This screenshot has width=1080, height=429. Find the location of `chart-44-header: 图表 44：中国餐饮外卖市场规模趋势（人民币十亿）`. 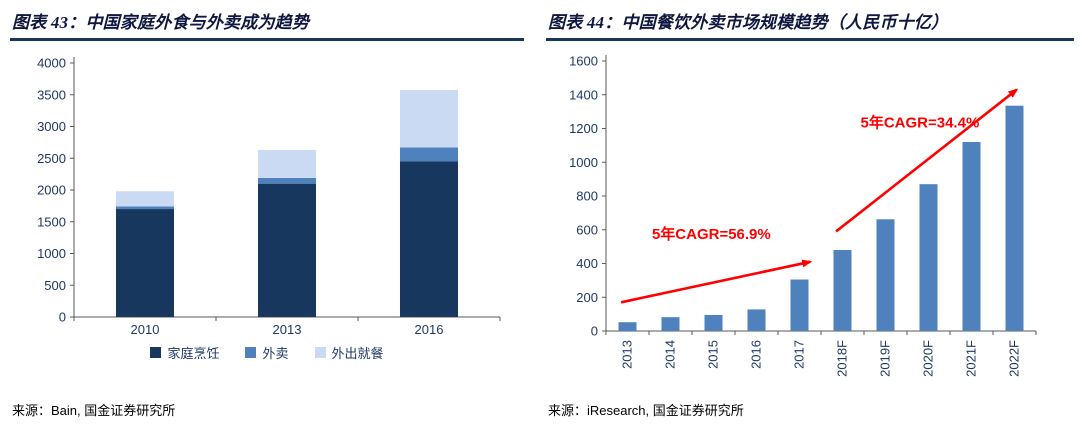

chart-44-header: 图表 44：中国餐饮外卖市场规模趋势（人民币十亿） is located at coordinates (810, 23).